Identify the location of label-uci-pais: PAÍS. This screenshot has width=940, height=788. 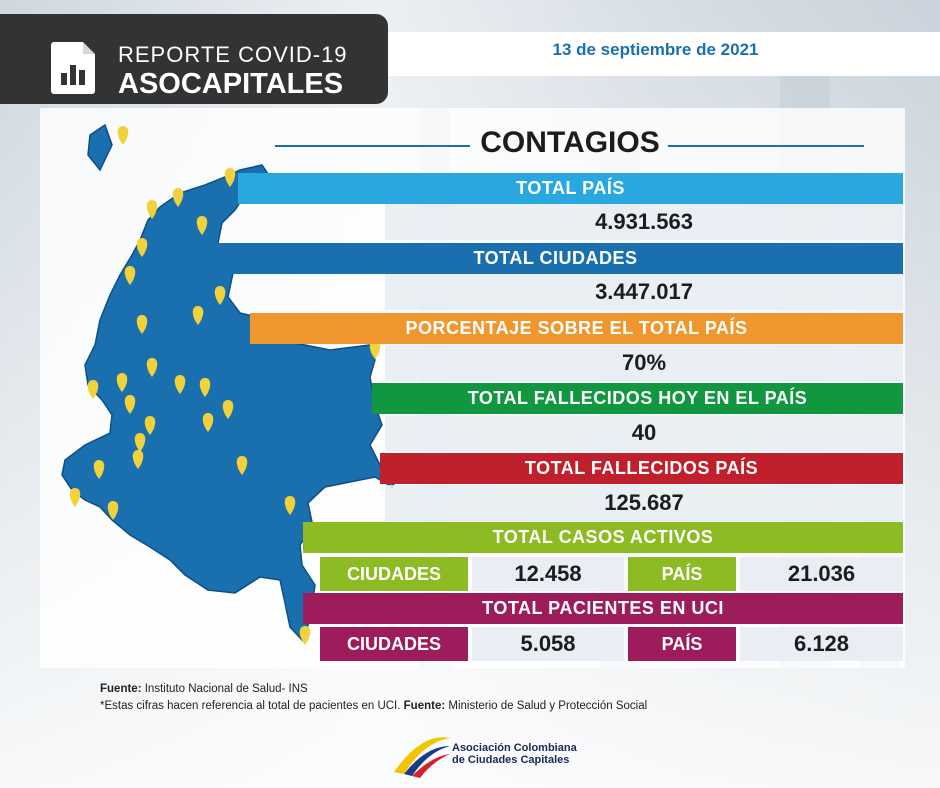
(682, 644).